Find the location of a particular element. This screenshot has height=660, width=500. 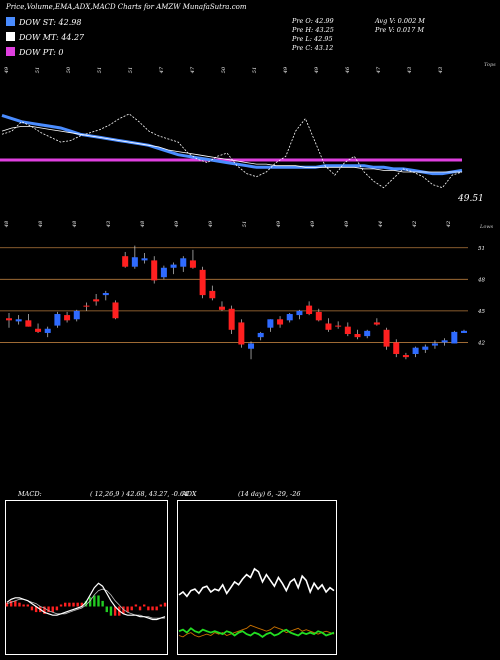

minus-di-line is located at coordinates (256, 631).